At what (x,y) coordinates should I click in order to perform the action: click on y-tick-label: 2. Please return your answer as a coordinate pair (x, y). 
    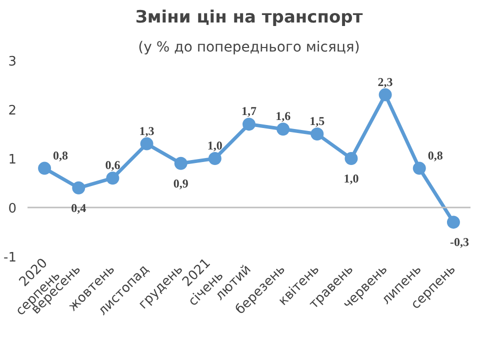
    Looking at the image, I should click on (12, 111).